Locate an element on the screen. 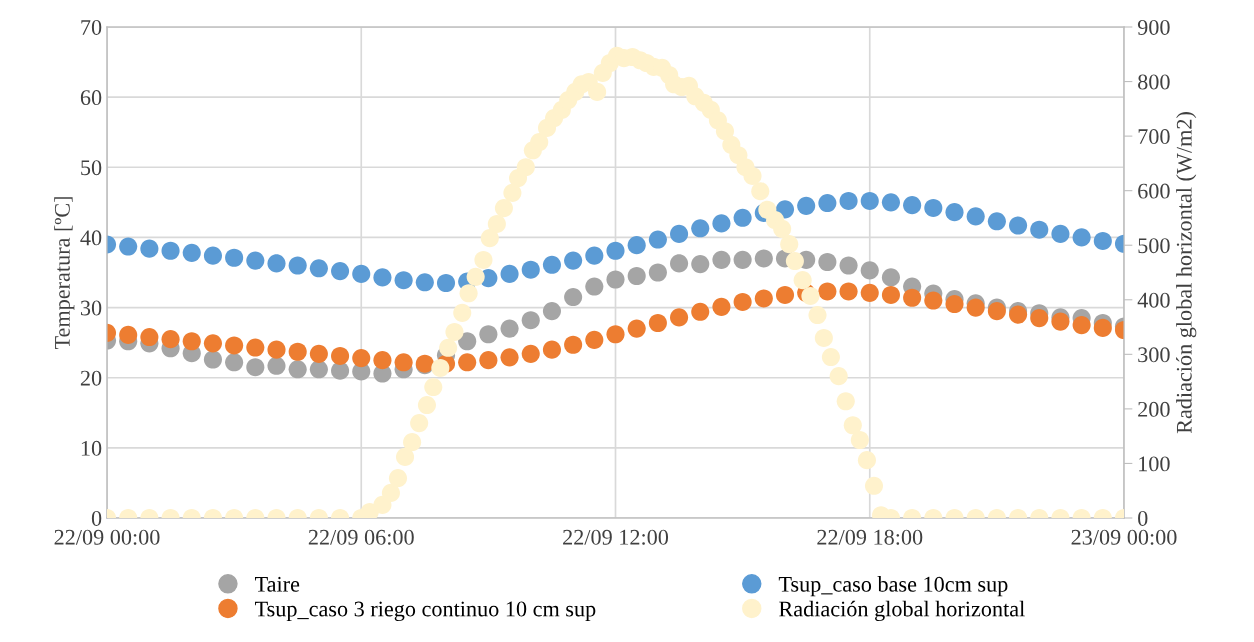  legend-label: Taire is located at coordinates (277, 584).